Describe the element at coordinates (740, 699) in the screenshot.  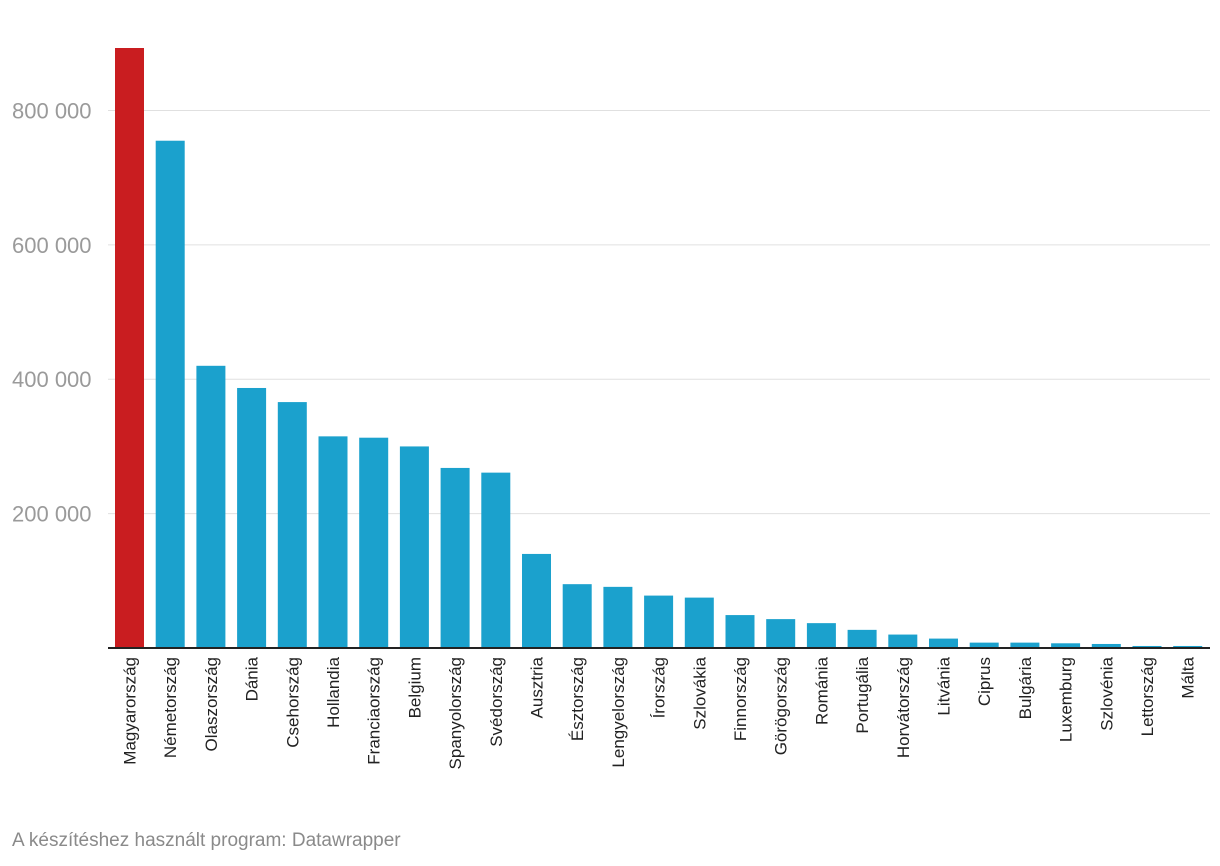
I see `x-tick-label: Finnország` at that location.